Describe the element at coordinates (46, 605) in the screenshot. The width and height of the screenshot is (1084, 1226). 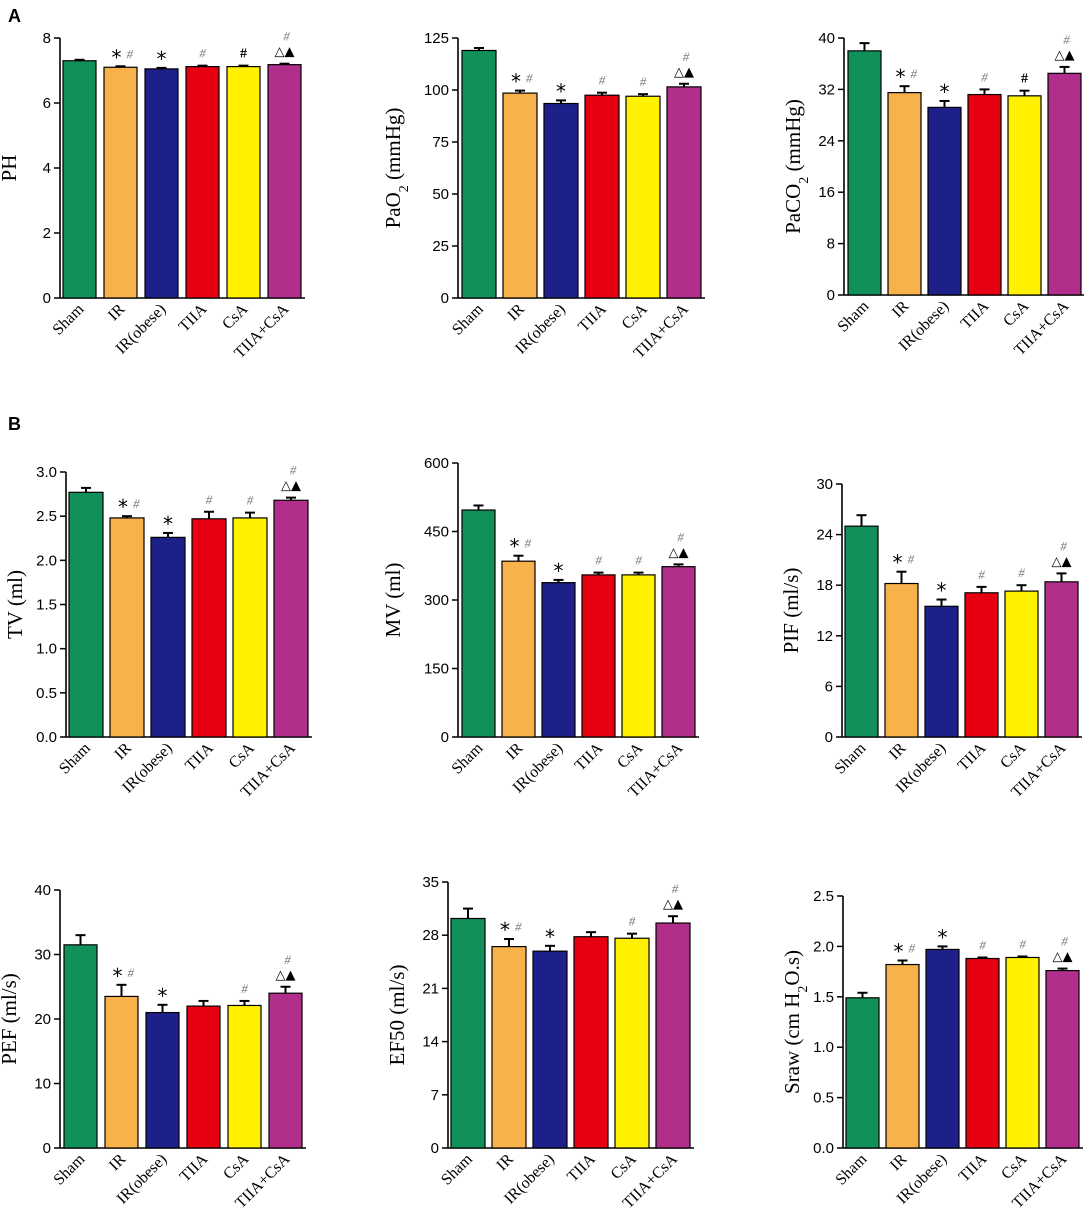
I see `y-tick-label: 1.5` at that location.